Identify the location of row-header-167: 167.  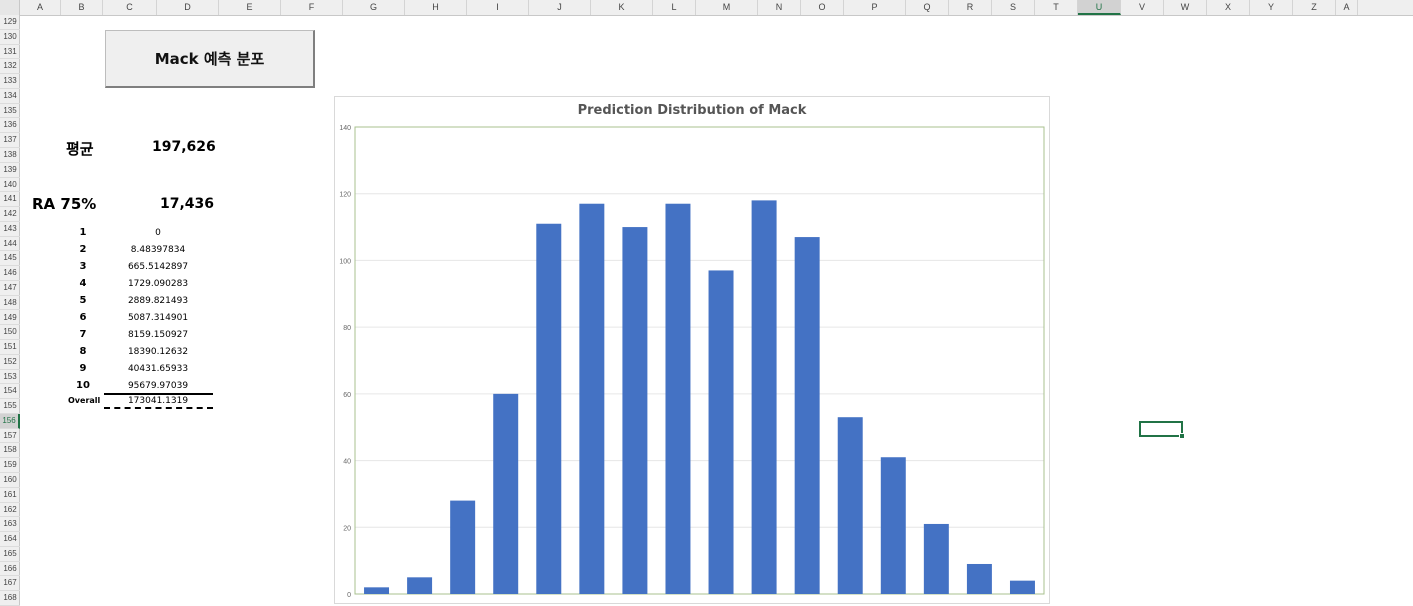
(10, 584).